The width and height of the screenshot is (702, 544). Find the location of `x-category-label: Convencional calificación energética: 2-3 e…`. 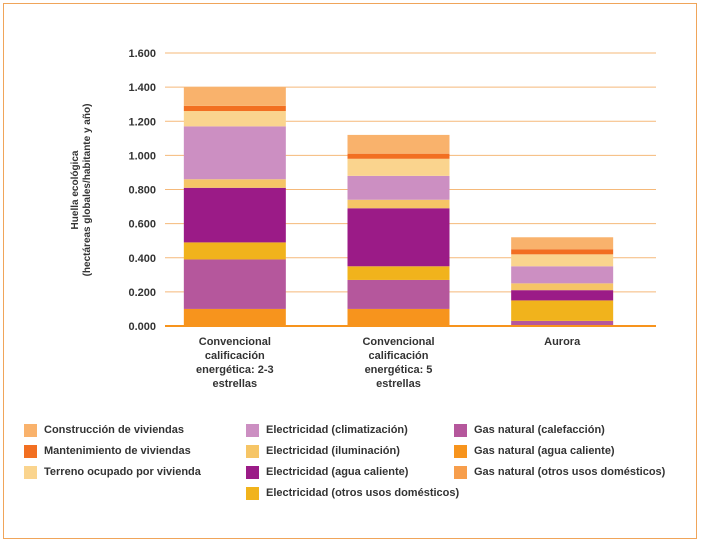

x-category-label: Convencional calificación energética: 2-3 e… is located at coordinates (235, 363).